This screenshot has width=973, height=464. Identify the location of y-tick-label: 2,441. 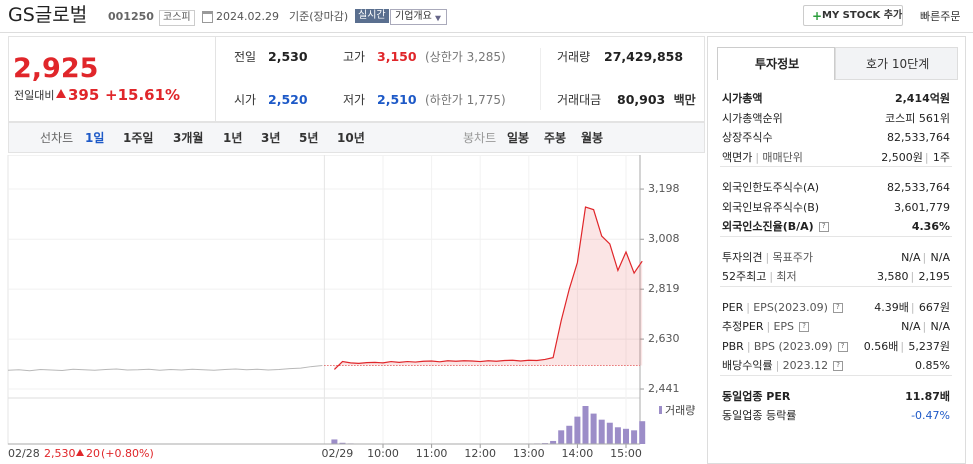
(664, 388).